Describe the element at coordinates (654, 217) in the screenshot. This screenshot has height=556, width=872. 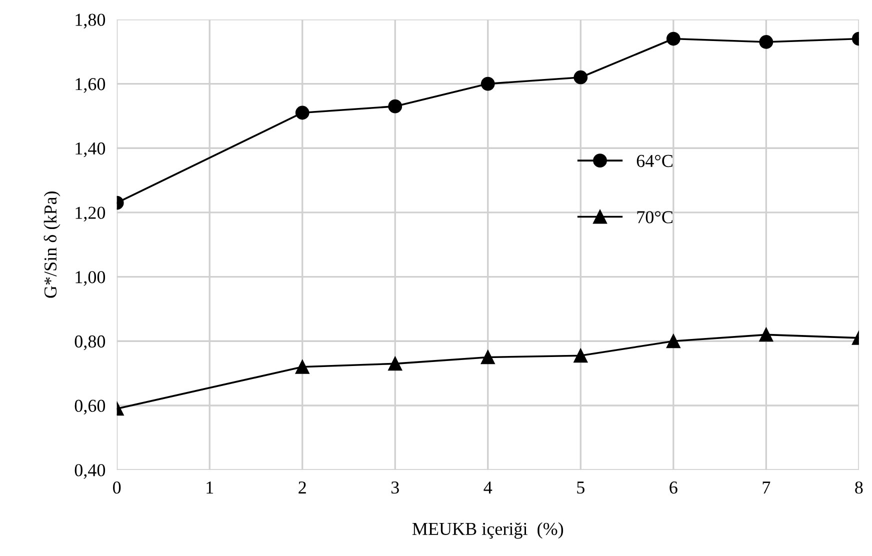
I see `legend-label: 70°C` at that location.